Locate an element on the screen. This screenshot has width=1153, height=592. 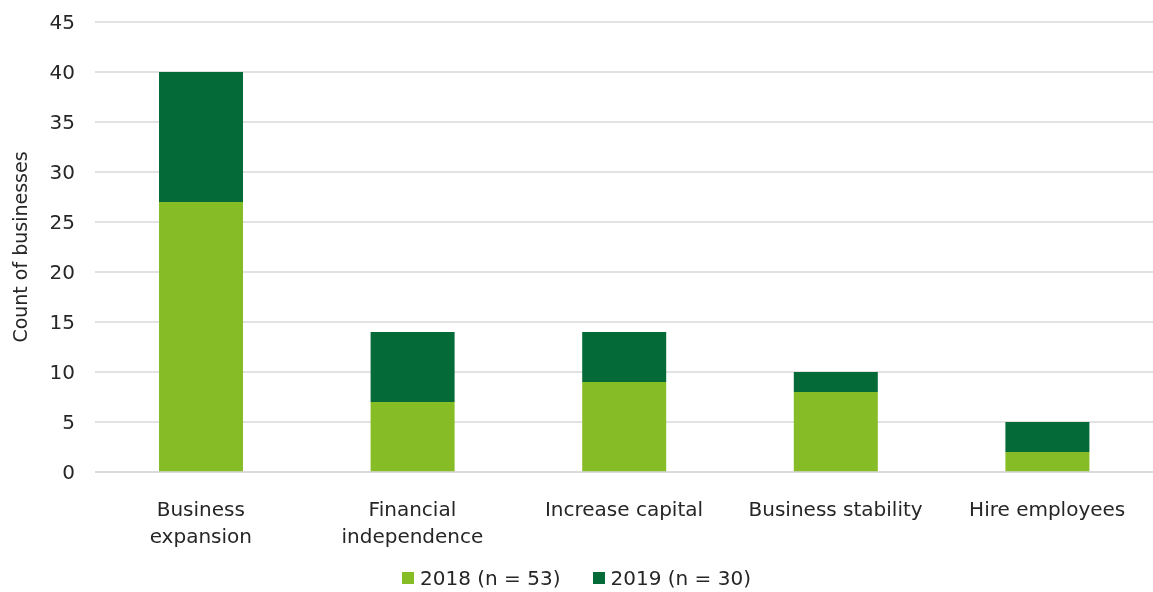
y-tick-label: 25 is located at coordinates (62, 222).